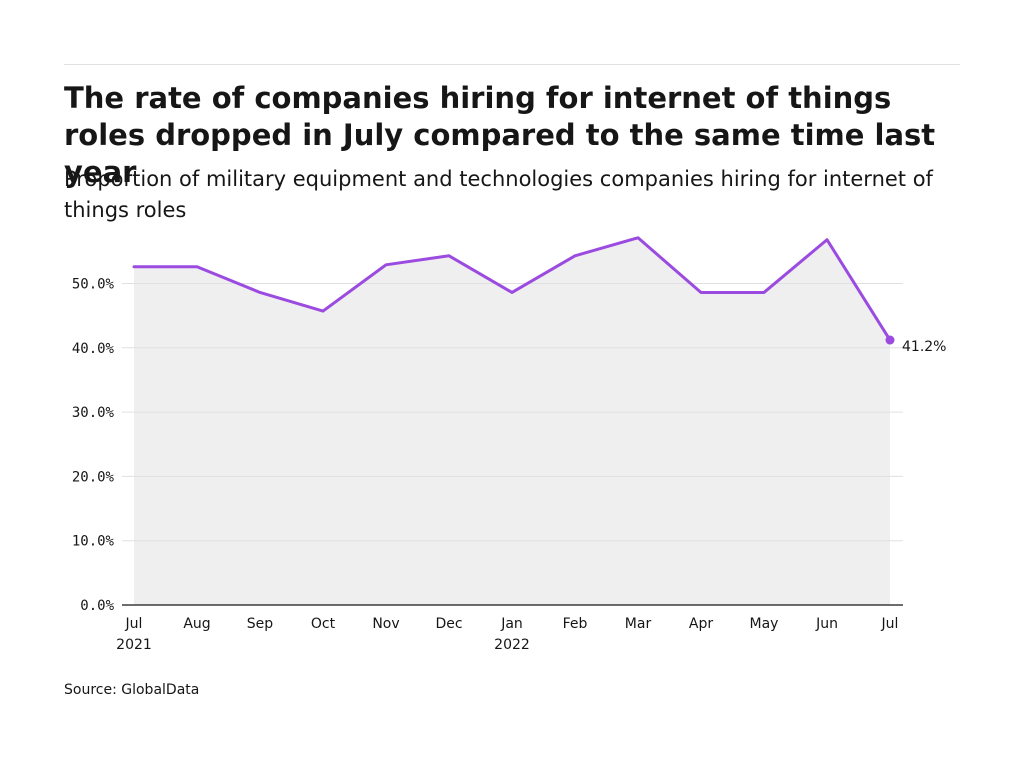  What do you see at coordinates (132, 690) in the screenshot?
I see `source-note: Source: GlobalData` at bounding box center [132, 690].